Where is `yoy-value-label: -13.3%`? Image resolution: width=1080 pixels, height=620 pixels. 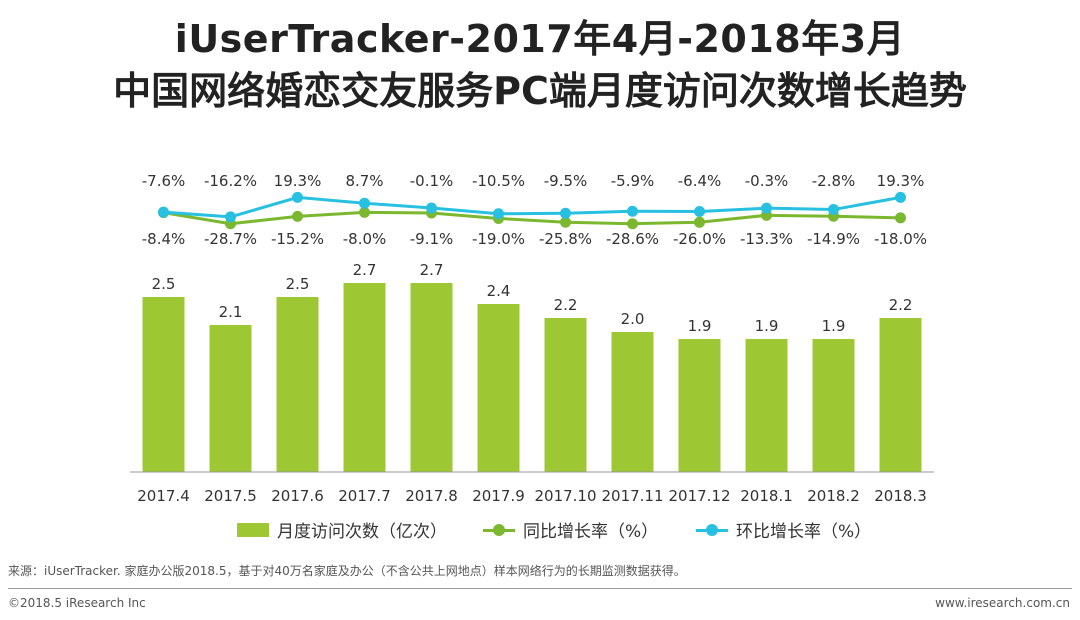 yoy-value-label: -13.3% is located at coordinates (766, 239).